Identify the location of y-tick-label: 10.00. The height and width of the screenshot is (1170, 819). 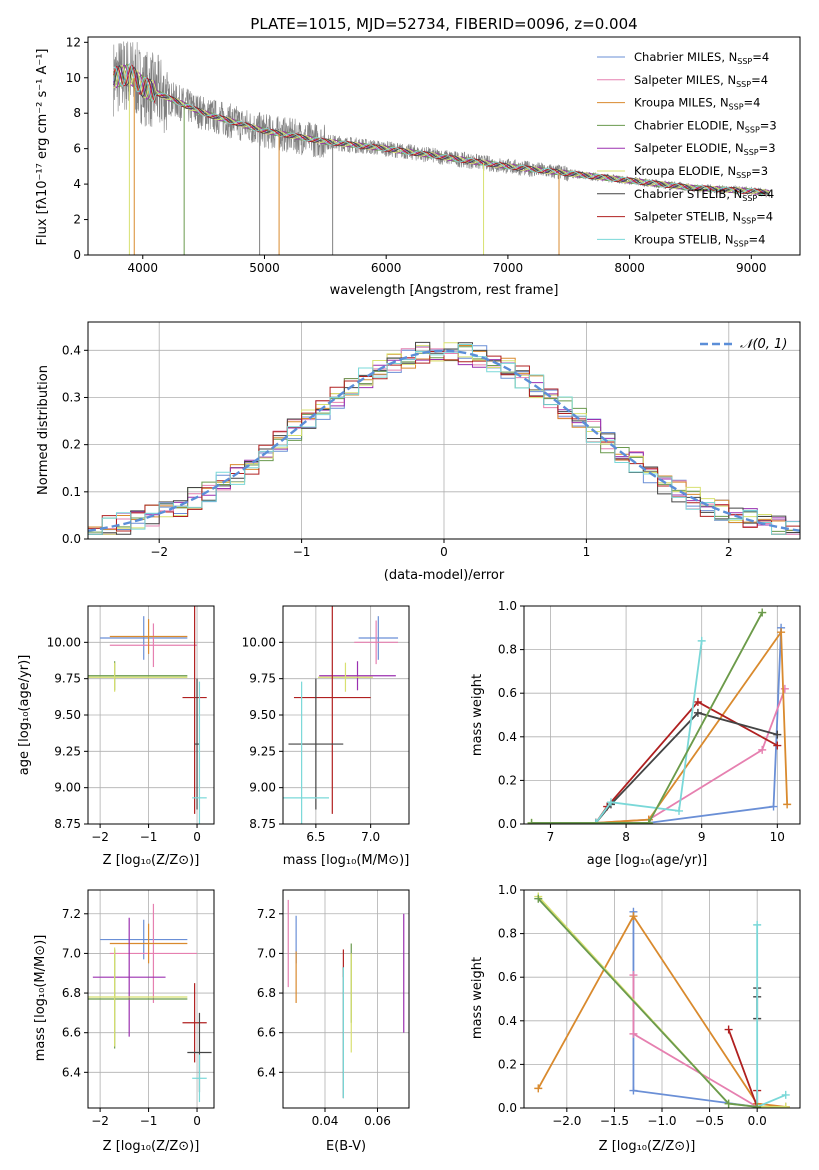
(259, 642).